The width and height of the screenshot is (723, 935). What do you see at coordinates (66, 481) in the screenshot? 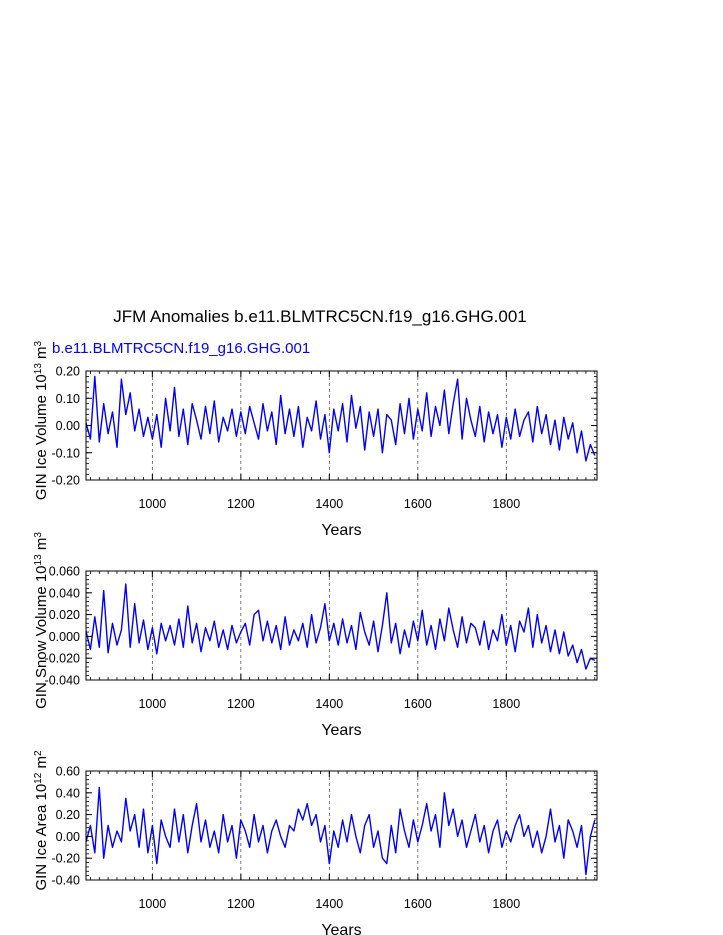
I see `ice-volume-y-tick-label: -0.20` at bounding box center [66, 481].